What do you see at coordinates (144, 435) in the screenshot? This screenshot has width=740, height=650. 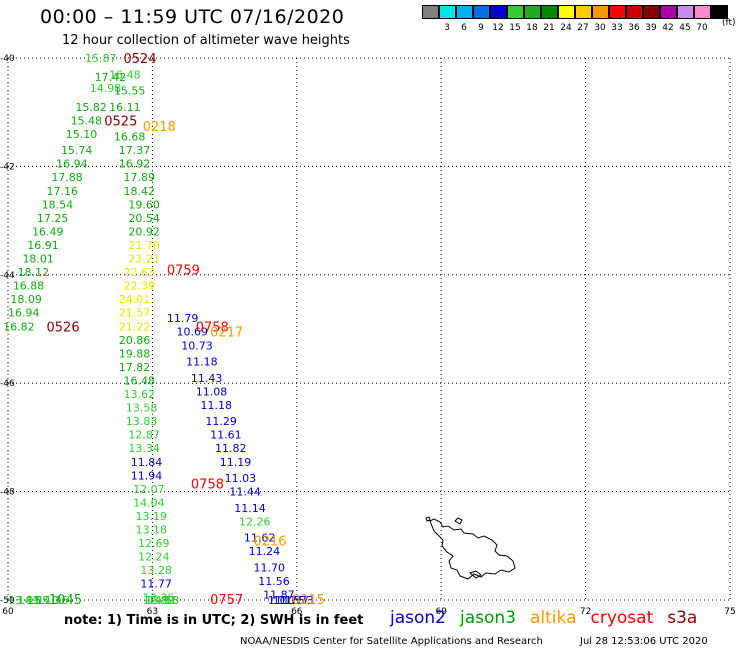 I see `wave-height-label: 12.87` at bounding box center [144, 435].